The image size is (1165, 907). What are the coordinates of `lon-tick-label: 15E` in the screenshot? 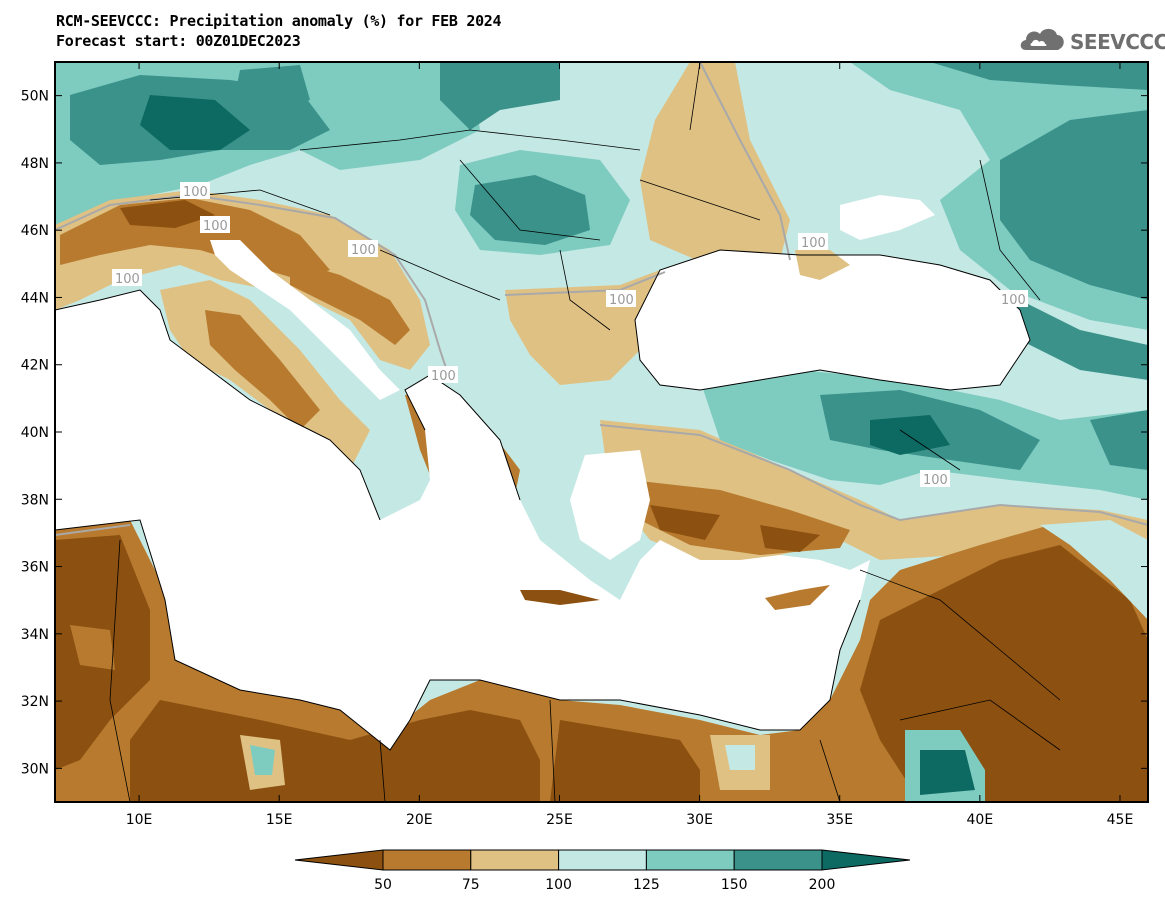 It's located at (279, 820).